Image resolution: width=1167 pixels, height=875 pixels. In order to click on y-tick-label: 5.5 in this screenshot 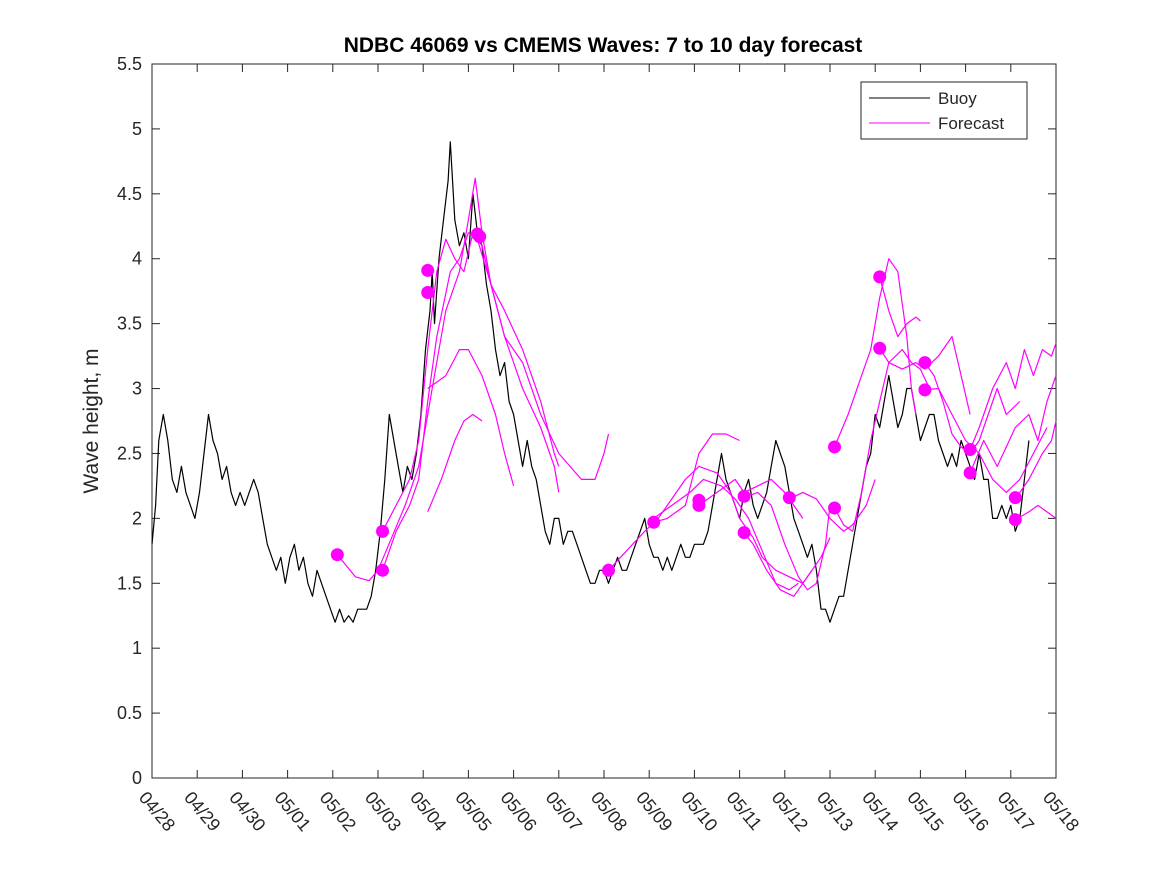, I will do `click(129, 64)`.